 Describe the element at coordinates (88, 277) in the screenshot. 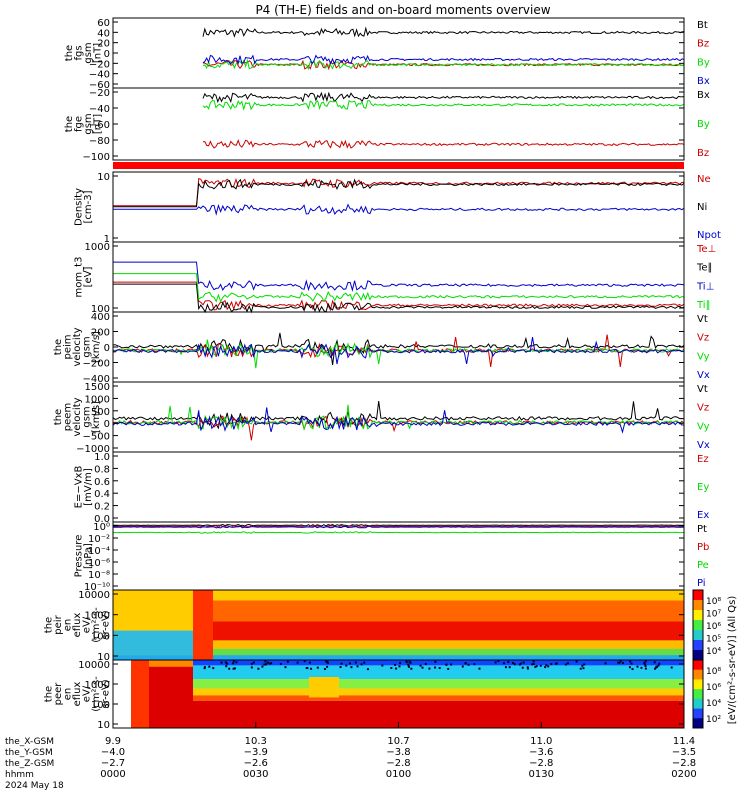

I see `y-axis-label: [eV]` at that location.